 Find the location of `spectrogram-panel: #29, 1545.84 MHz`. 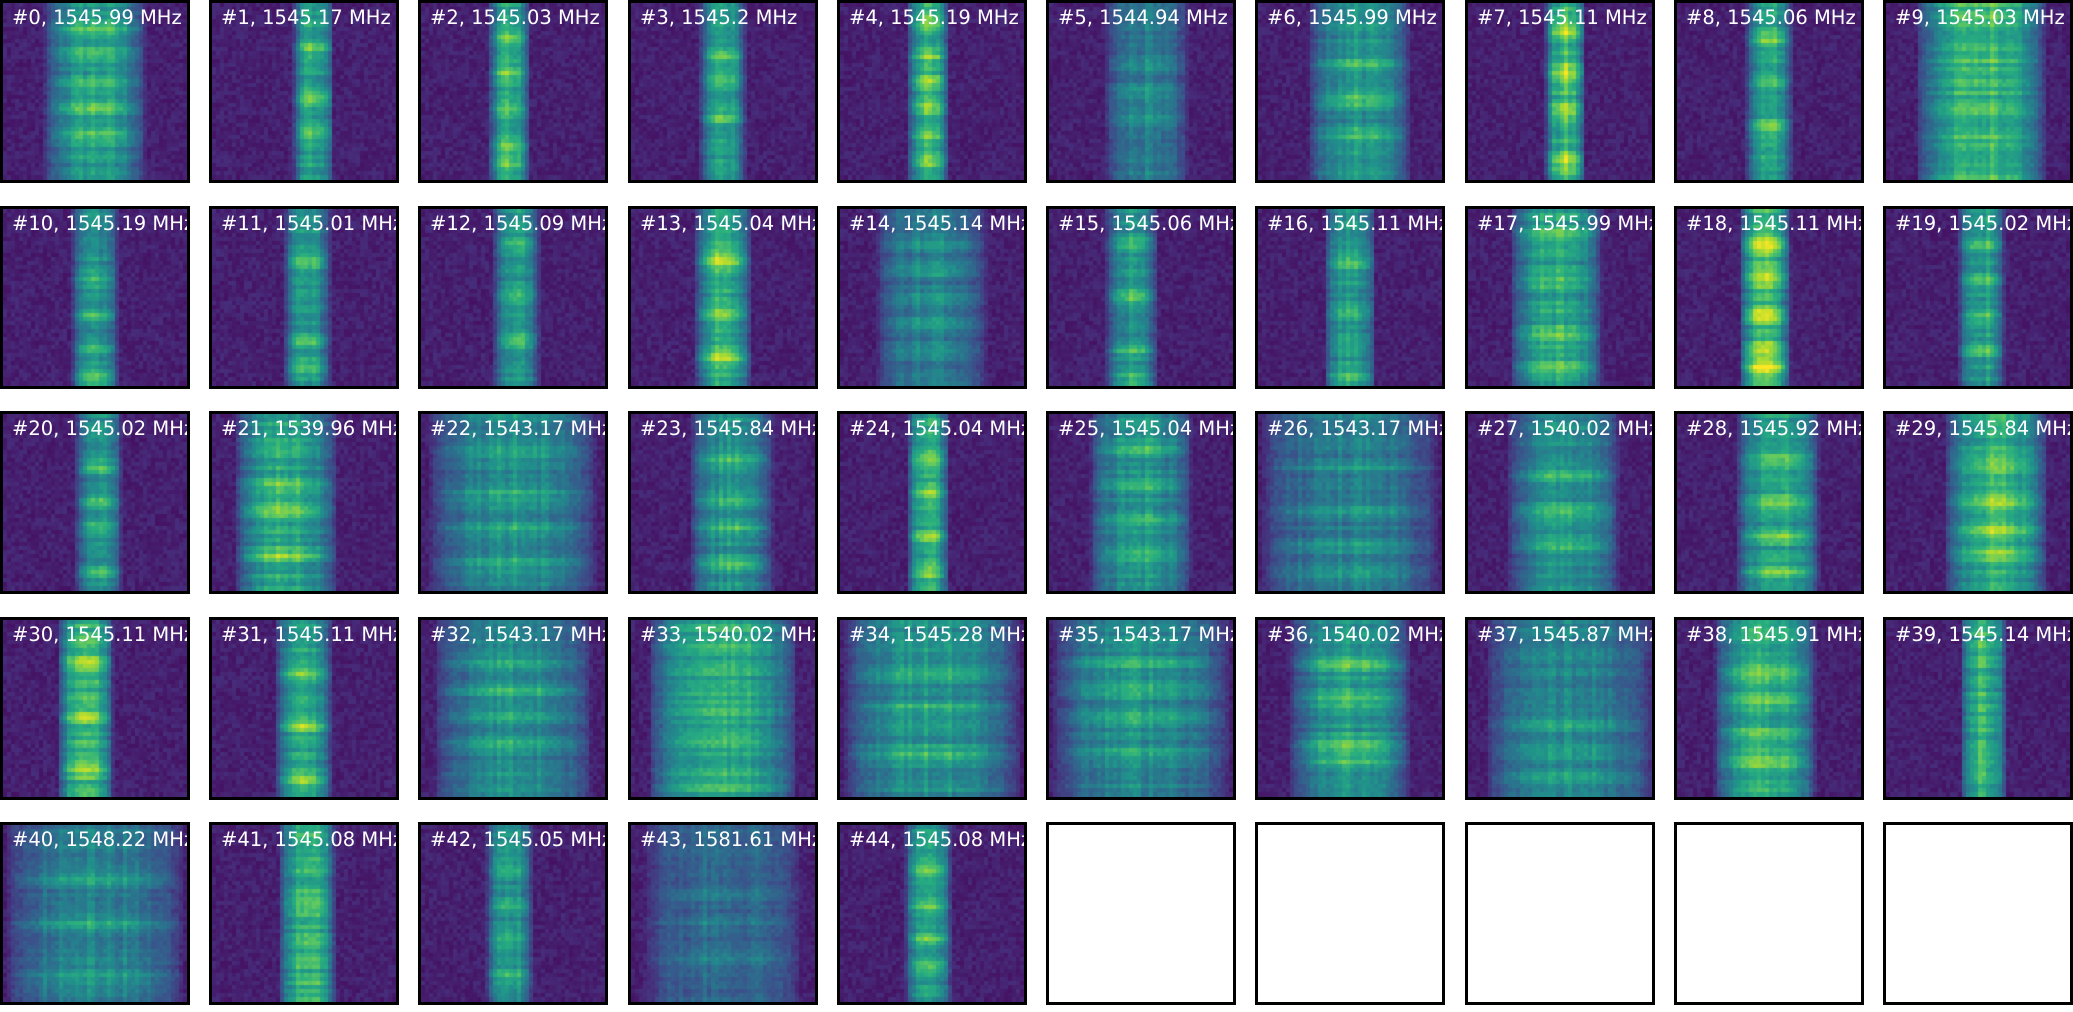

spectrogram-panel: #29, 1545.84 MHz is located at coordinates (1978, 502).